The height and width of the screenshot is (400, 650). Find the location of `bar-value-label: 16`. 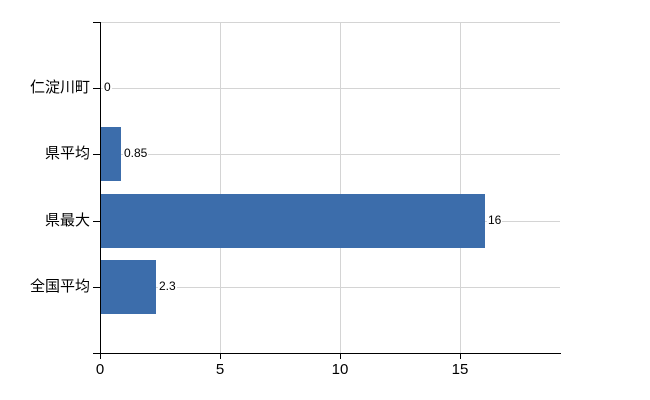

bar-value-label: 16 is located at coordinates (495, 221).